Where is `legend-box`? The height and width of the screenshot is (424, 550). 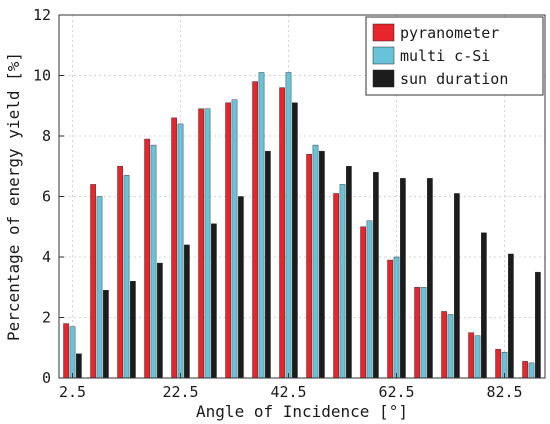 legend-box is located at coordinates (454, 56).